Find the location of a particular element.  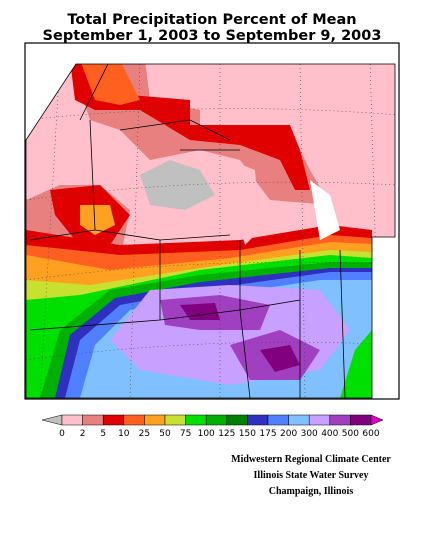

legend-label: 10 is located at coordinates (124, 434).